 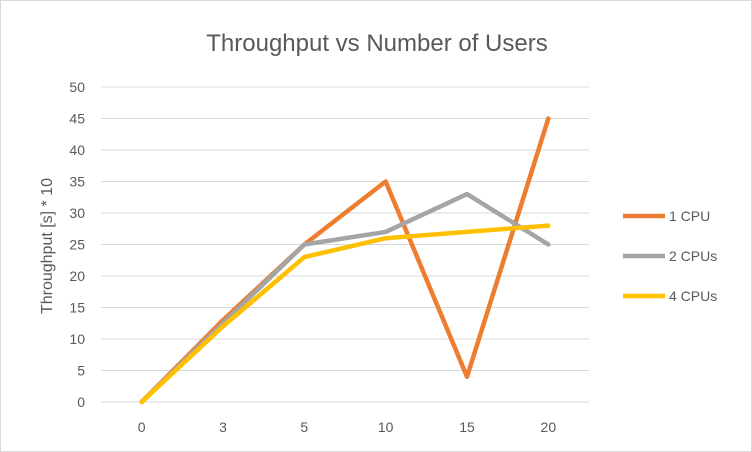 What do you see at coordinates (81, 371) in the screenshot?
I see `y-tick-label: 5` at bounding box center [81, 371].